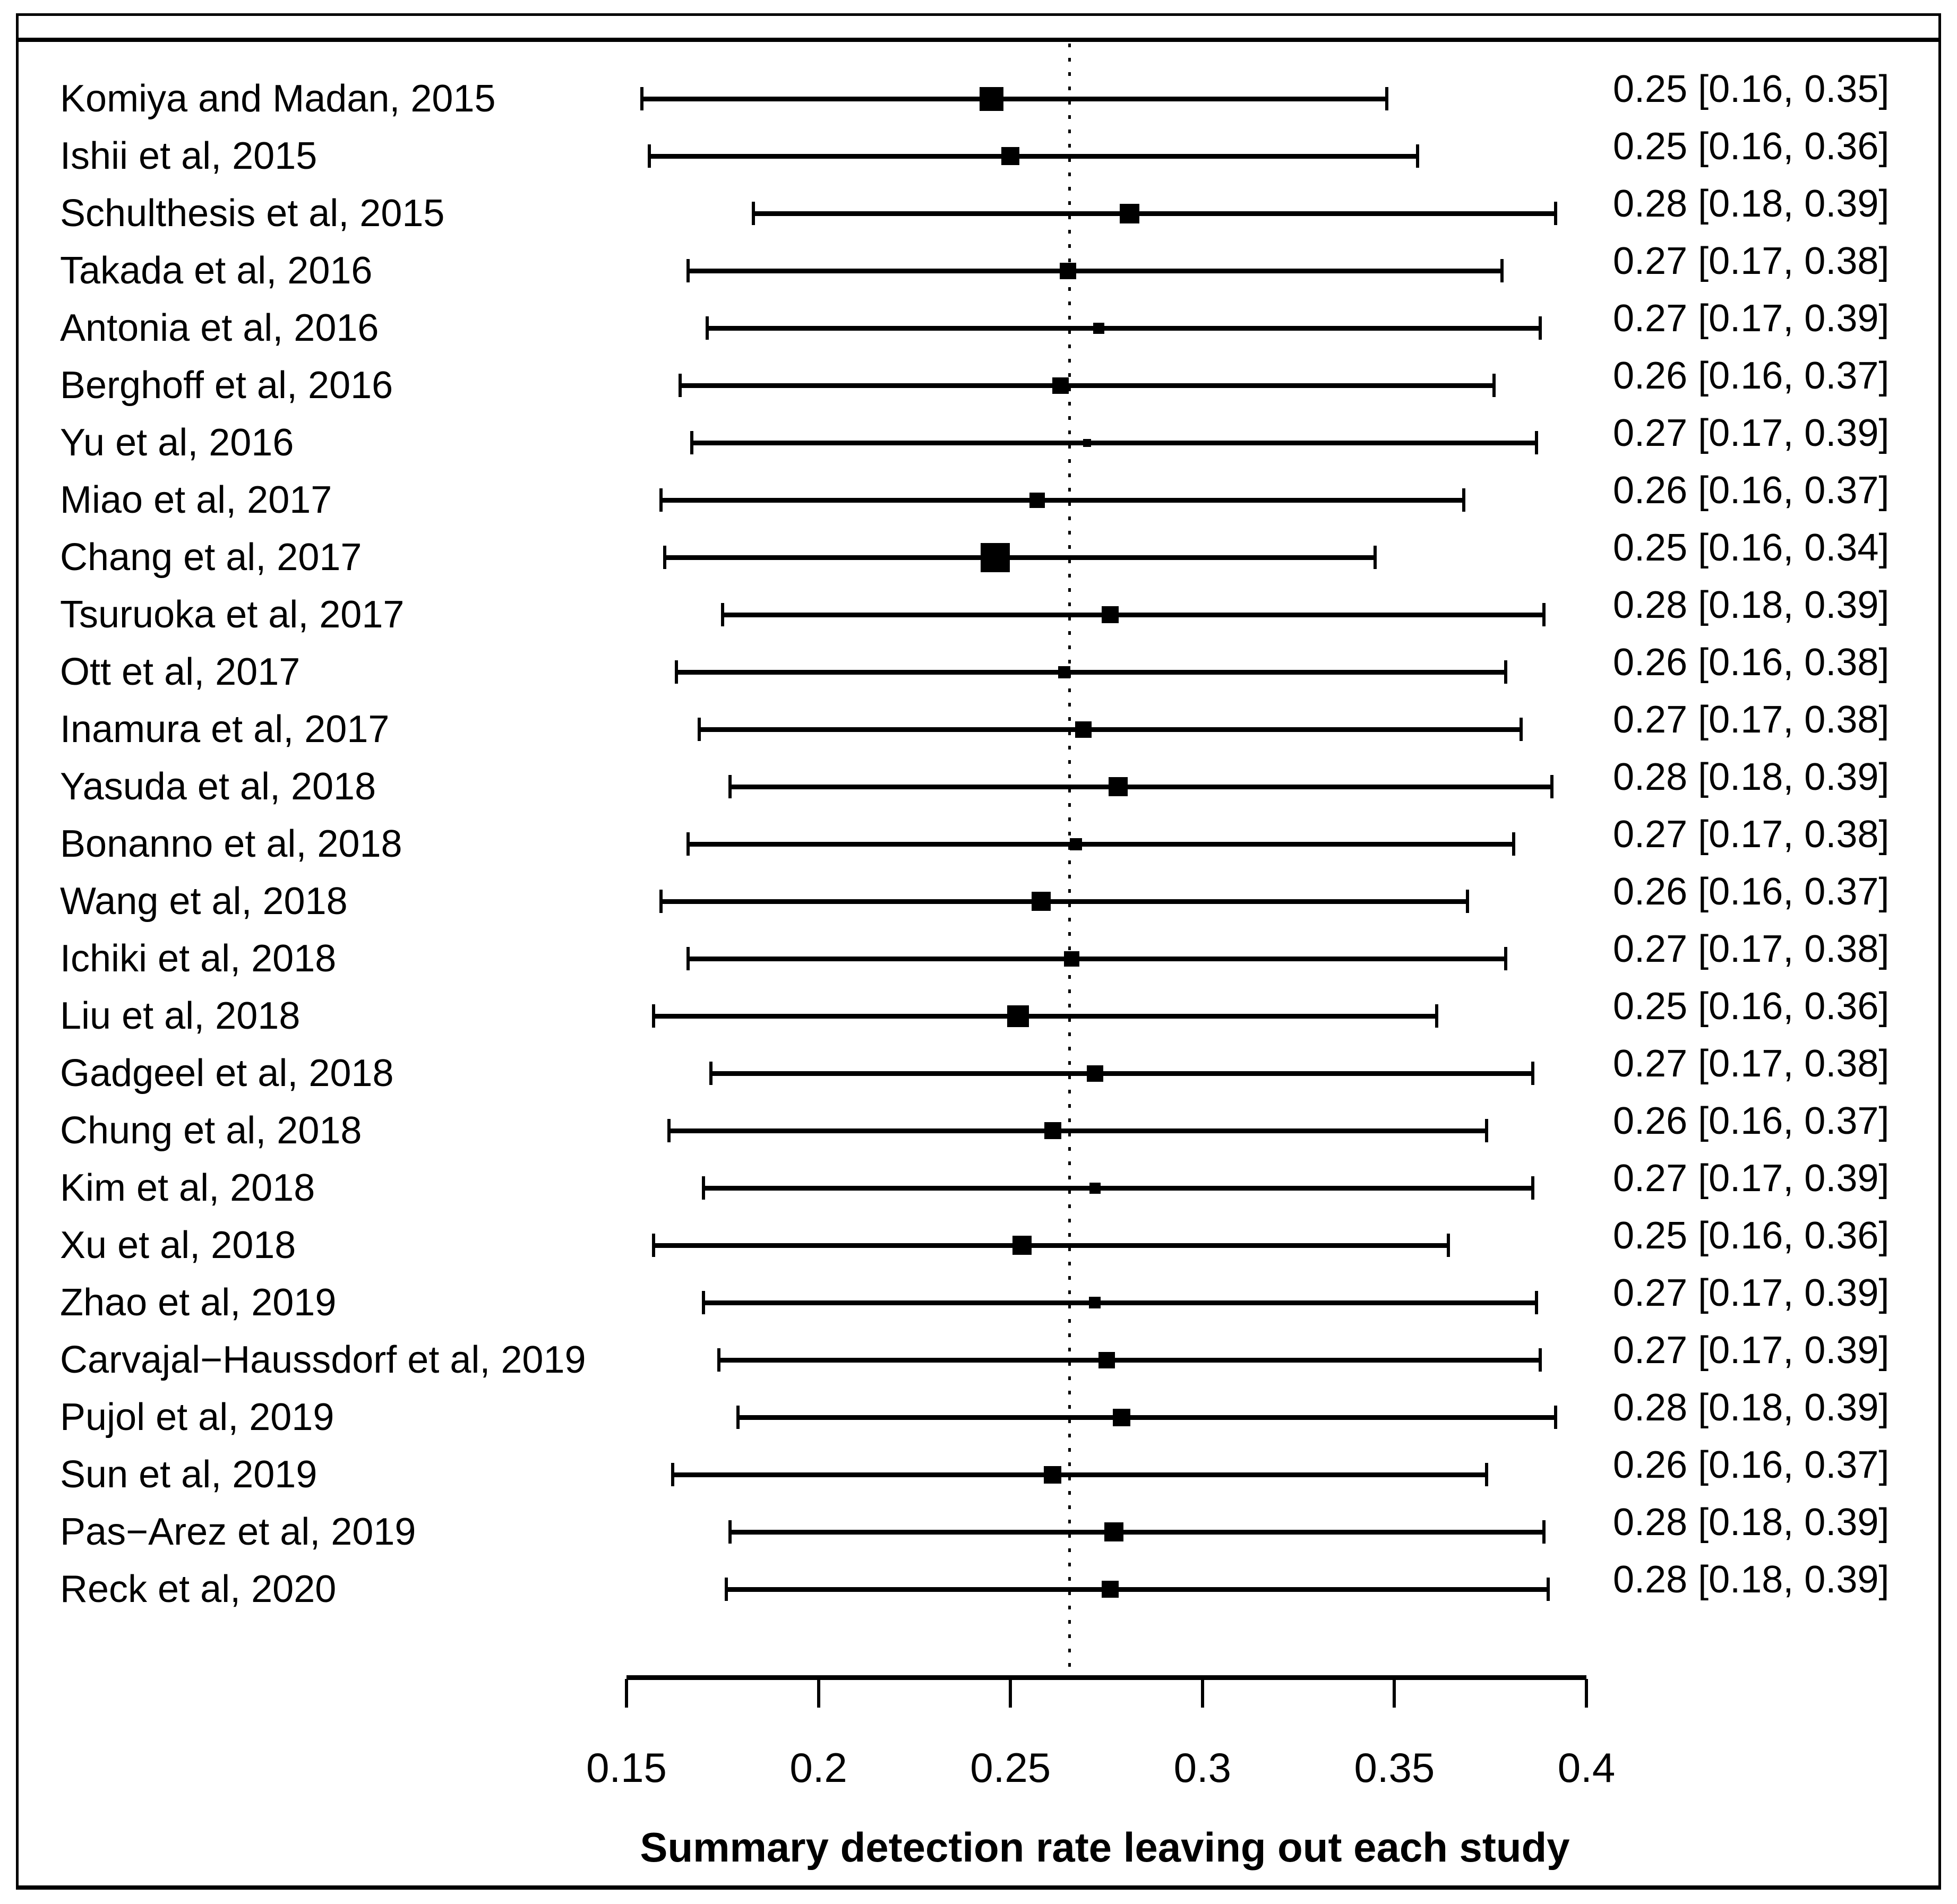  What do you see at coordinates (188, 1474) in the screenshot?
I see `study-label: Sun et al, 2019` at bounding box center [188, 1474].